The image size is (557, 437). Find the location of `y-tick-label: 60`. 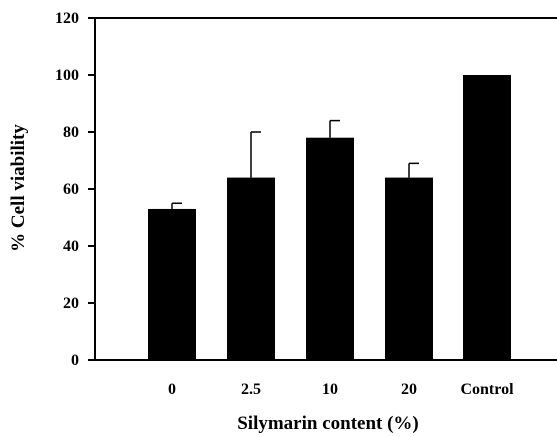

y-tick-label: 60 is located at coordinates (71, 189).